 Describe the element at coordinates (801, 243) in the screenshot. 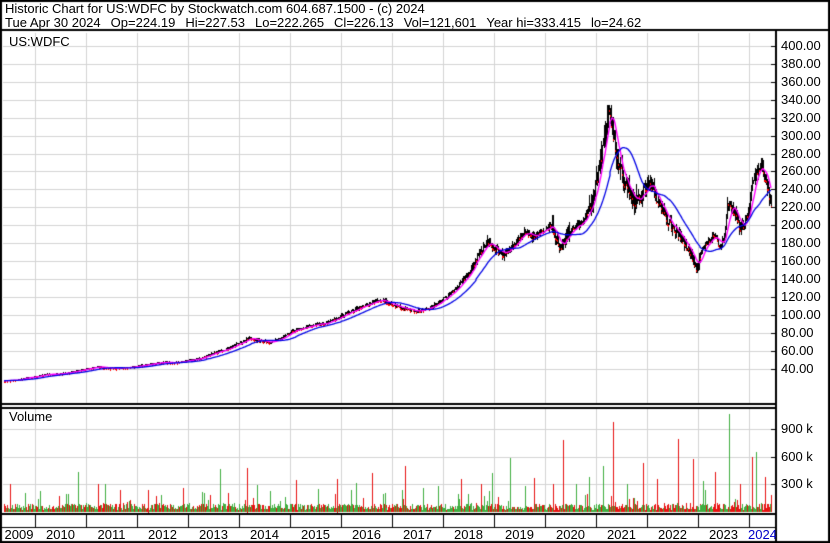

I see `price-axis-label: 180.00` at that location.